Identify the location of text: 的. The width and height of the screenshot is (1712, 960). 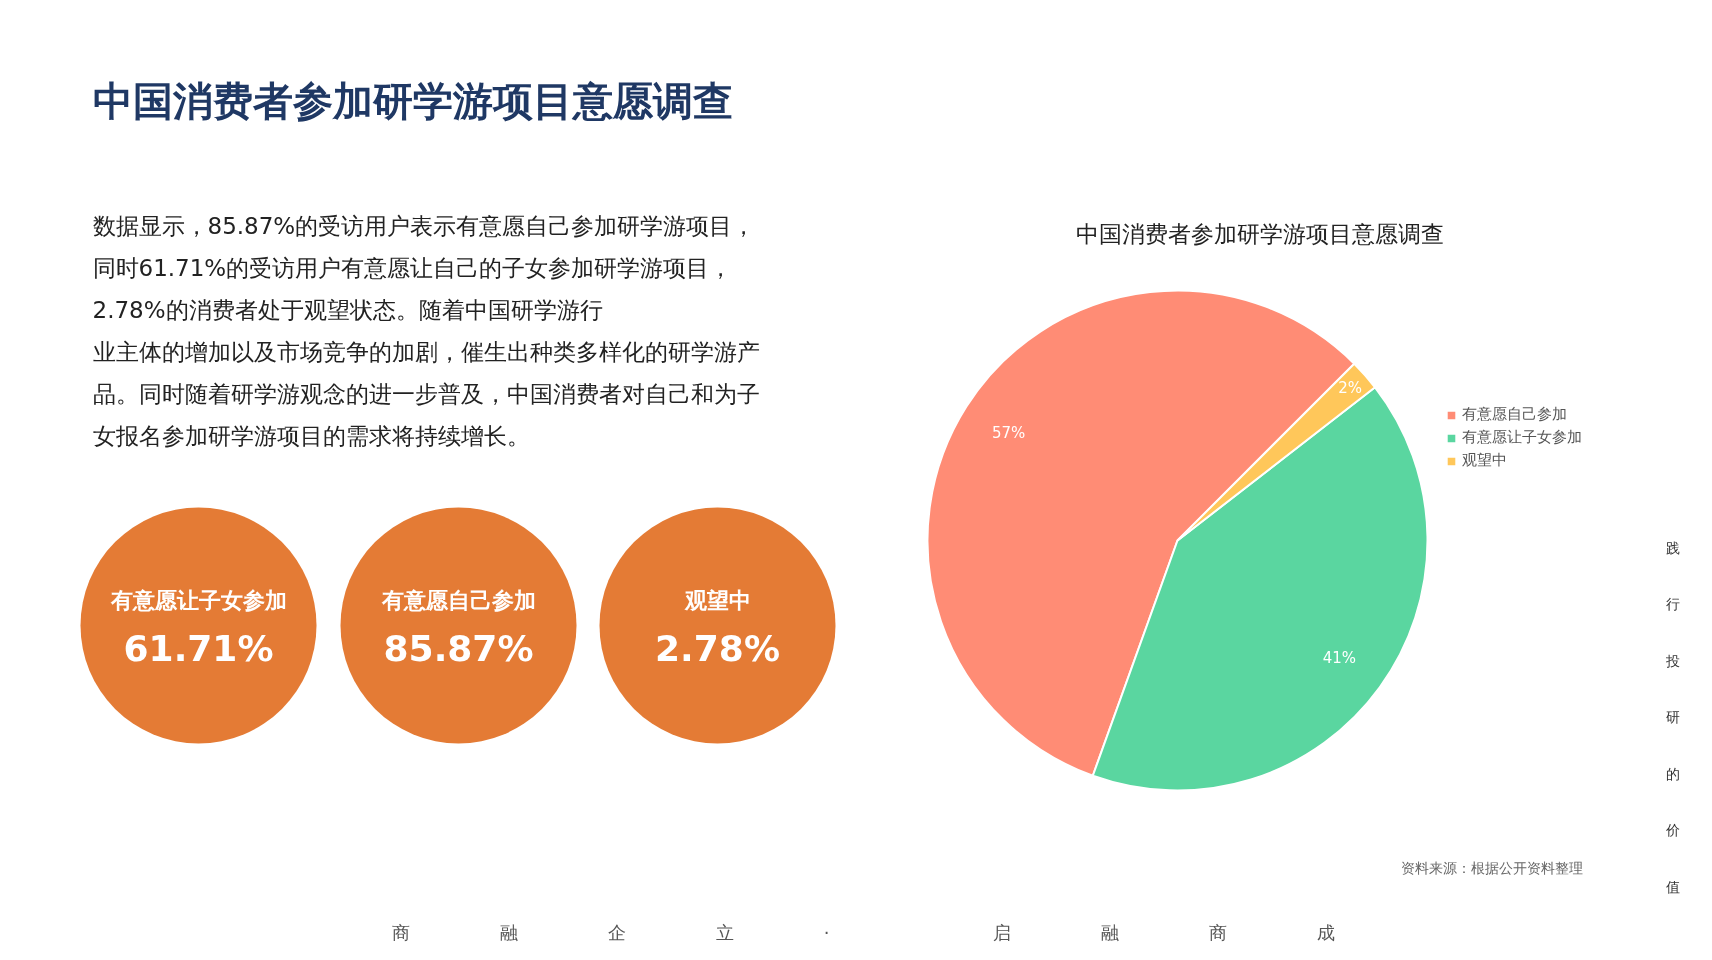
(1672, 773).